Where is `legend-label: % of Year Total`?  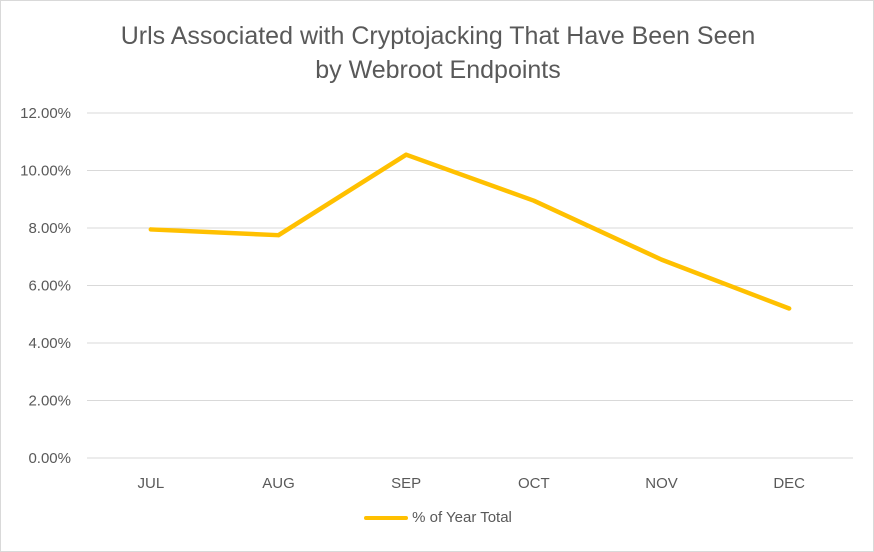 legend-label: % of Year Total is located at coordinates (462, 517).